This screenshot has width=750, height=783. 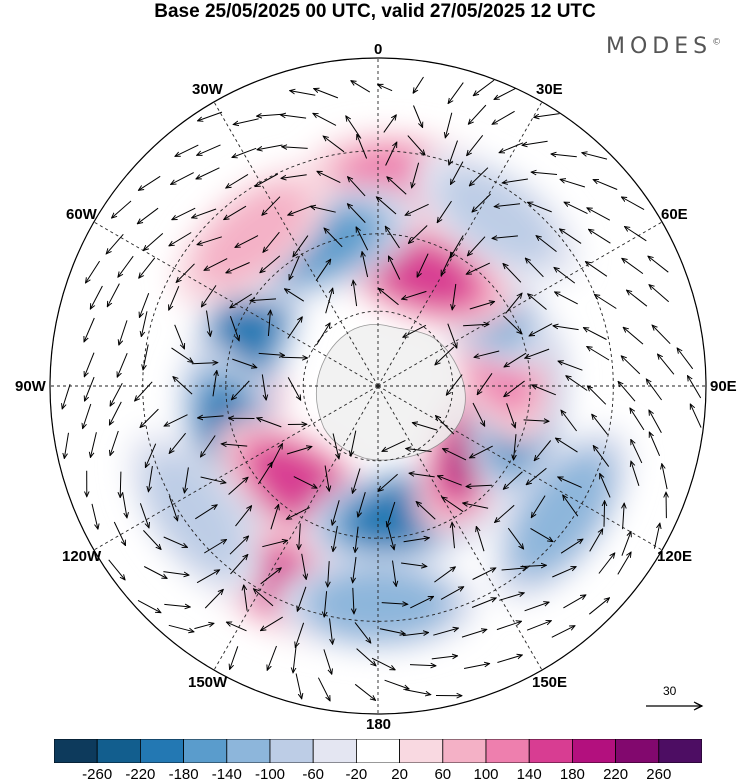 What do you see at coordinates (356, 774) in the screenshot?
I see `colorbar-tick-label: -20` at bounding box center [356, 774].